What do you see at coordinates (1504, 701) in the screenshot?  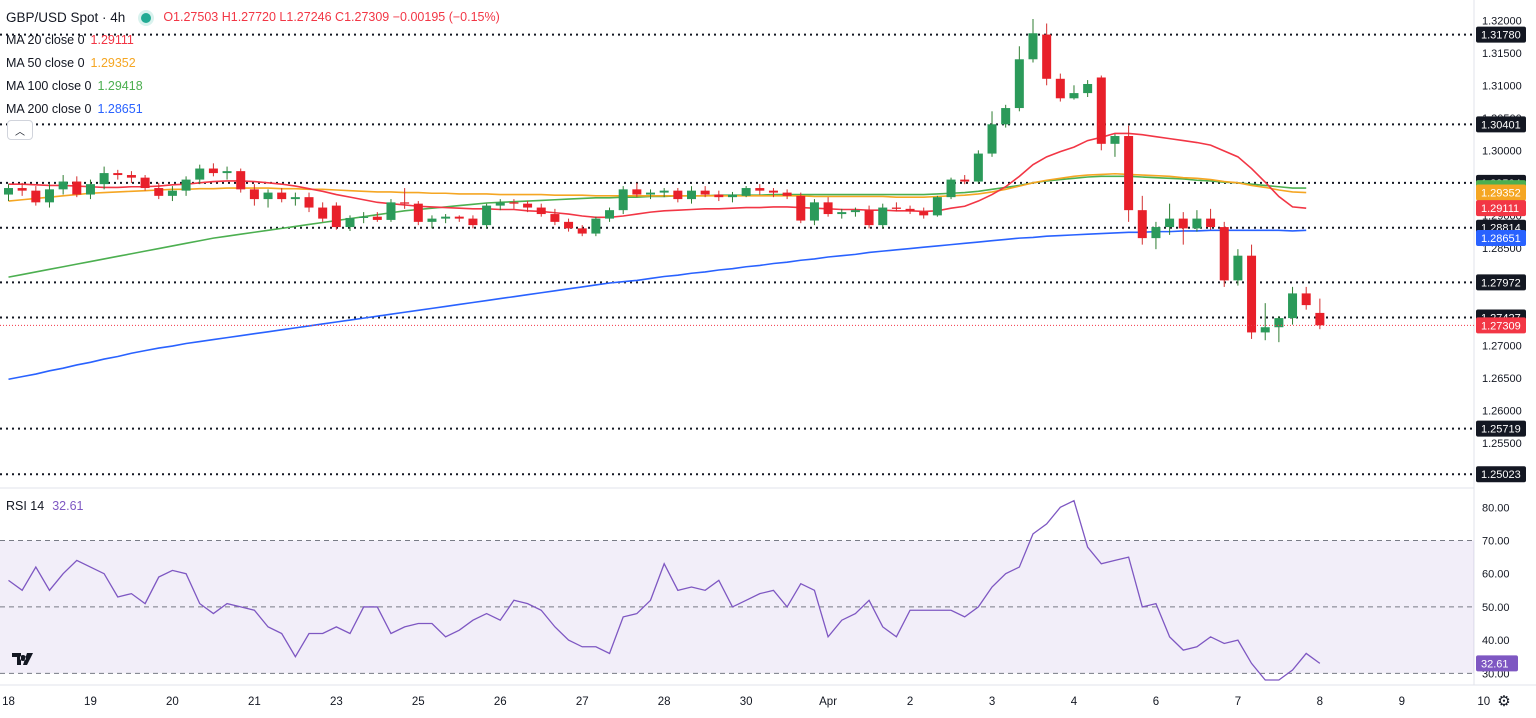 I see `settings-gear-icon: ⚙` at bounding box center [1504, 701].